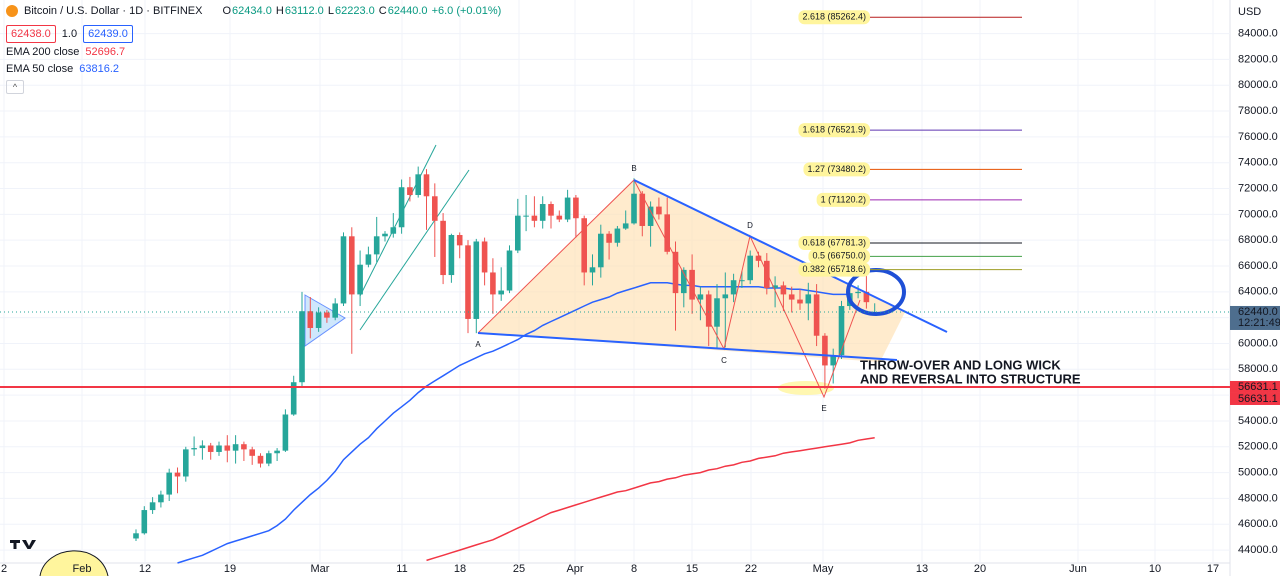 The width and height of the screenshot is (1280, 576). Describe the element at coordinates (1258, 498) in the screenshot. I see `y-tick-label: 48000.0` at that location.